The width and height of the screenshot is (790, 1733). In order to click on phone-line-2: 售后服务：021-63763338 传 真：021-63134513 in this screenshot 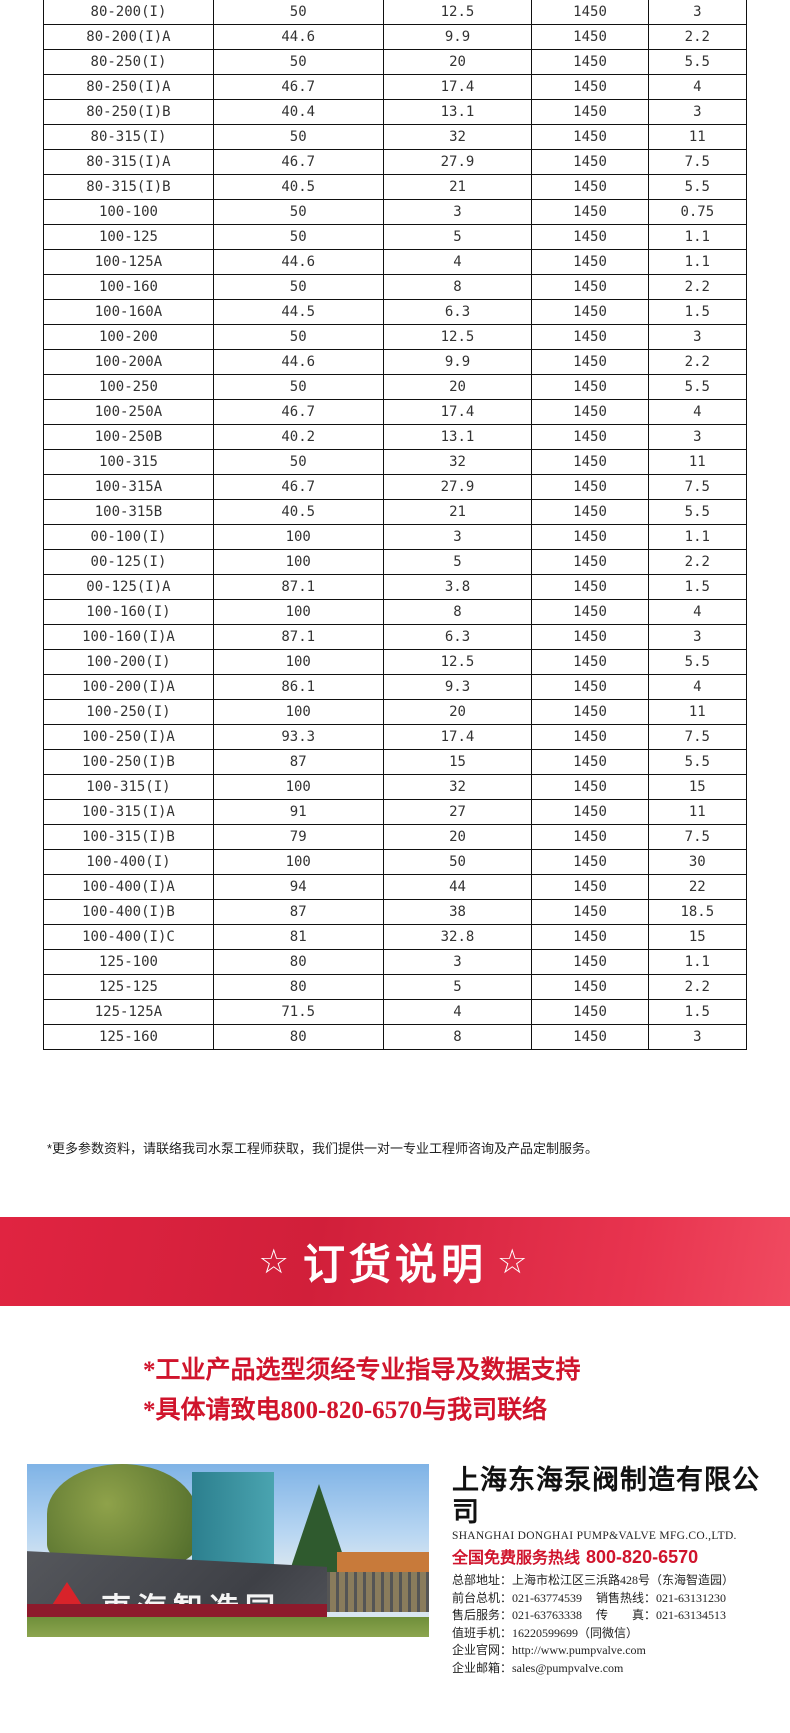, I will do `click(612, 1616)`.